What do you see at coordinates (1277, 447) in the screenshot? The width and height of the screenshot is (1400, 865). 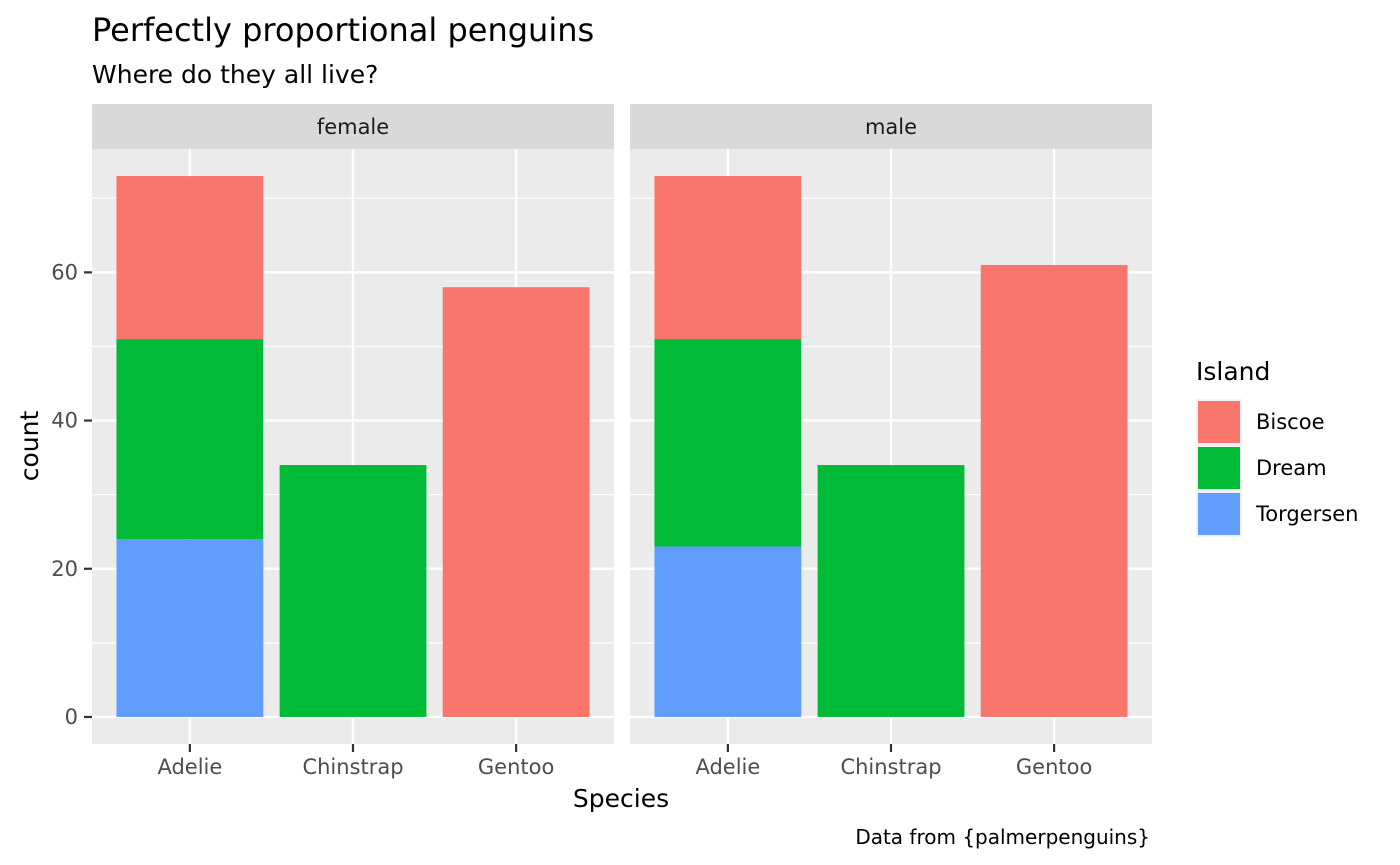 I see `legend: Island Biscoe Dream Torgersen` at bounding box center [1277, 447].